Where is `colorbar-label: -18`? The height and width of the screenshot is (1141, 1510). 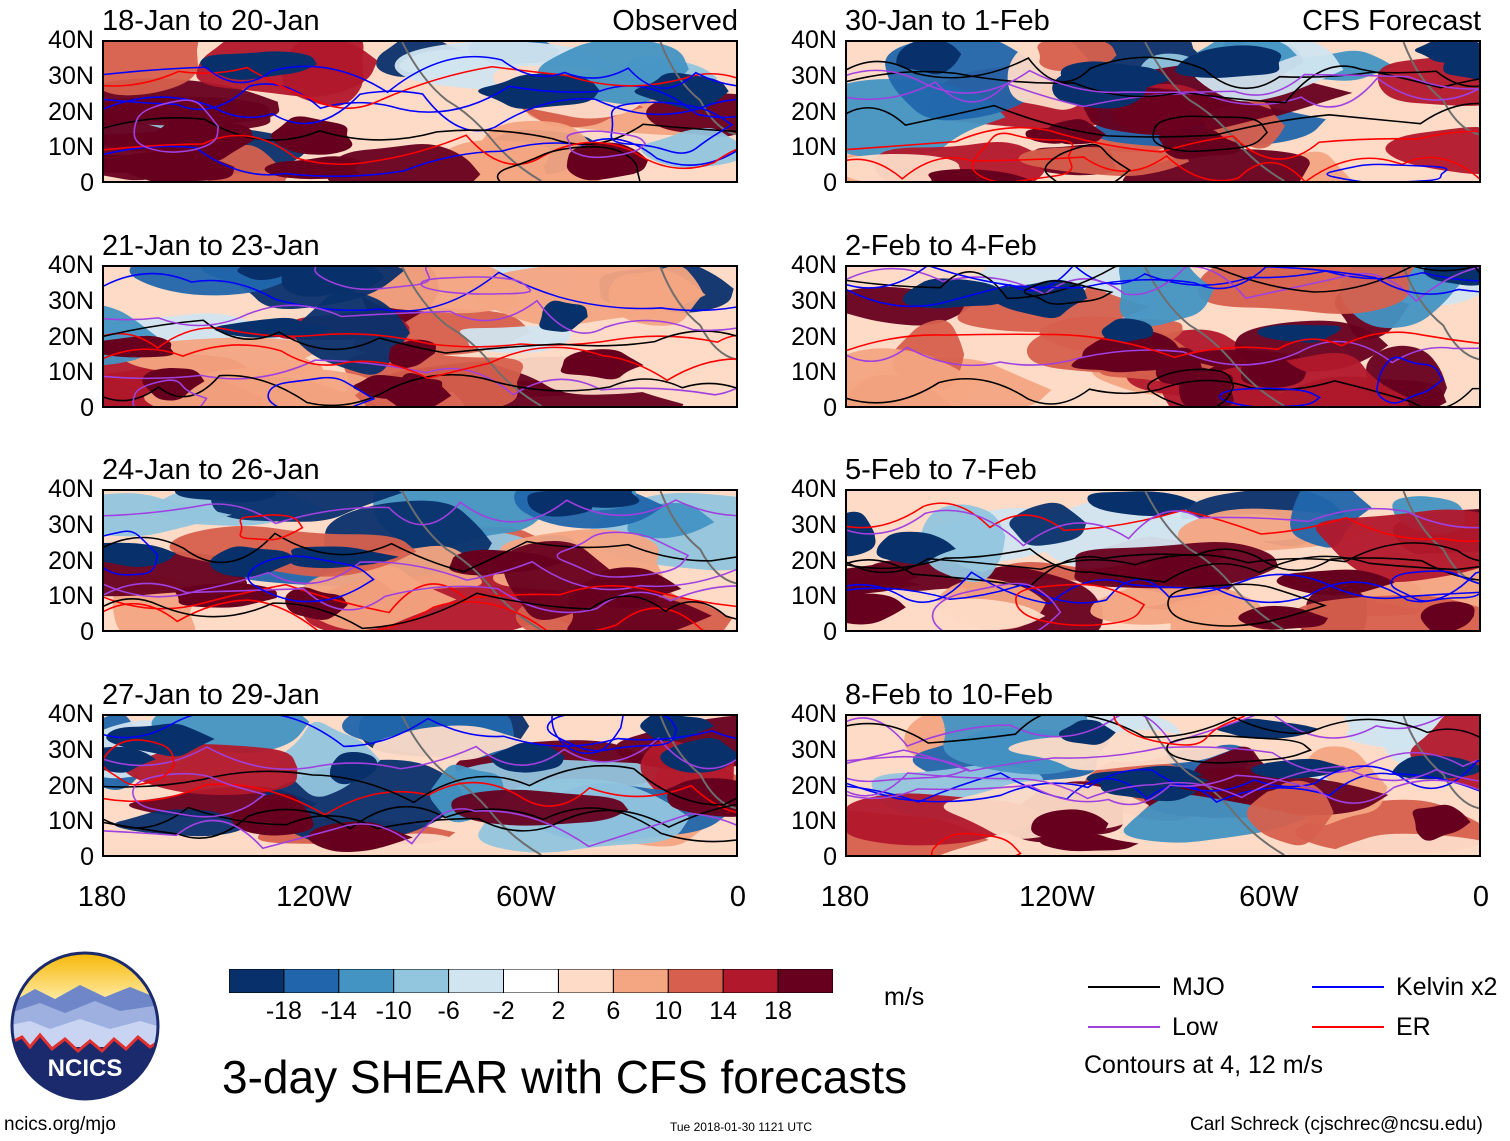
colorbar-label: -18 is located at coordinates (283, 1011).